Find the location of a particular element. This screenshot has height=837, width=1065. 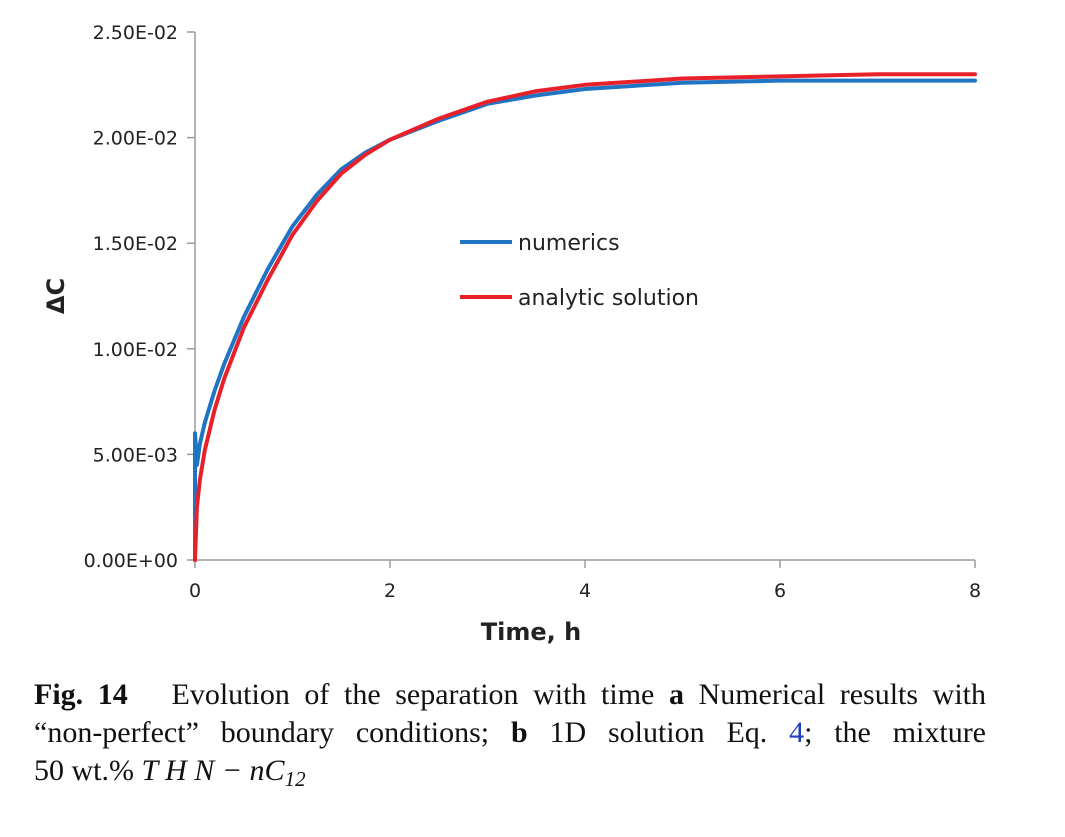

caption-label: Fig. 14 is located at coordinates (81, 694).